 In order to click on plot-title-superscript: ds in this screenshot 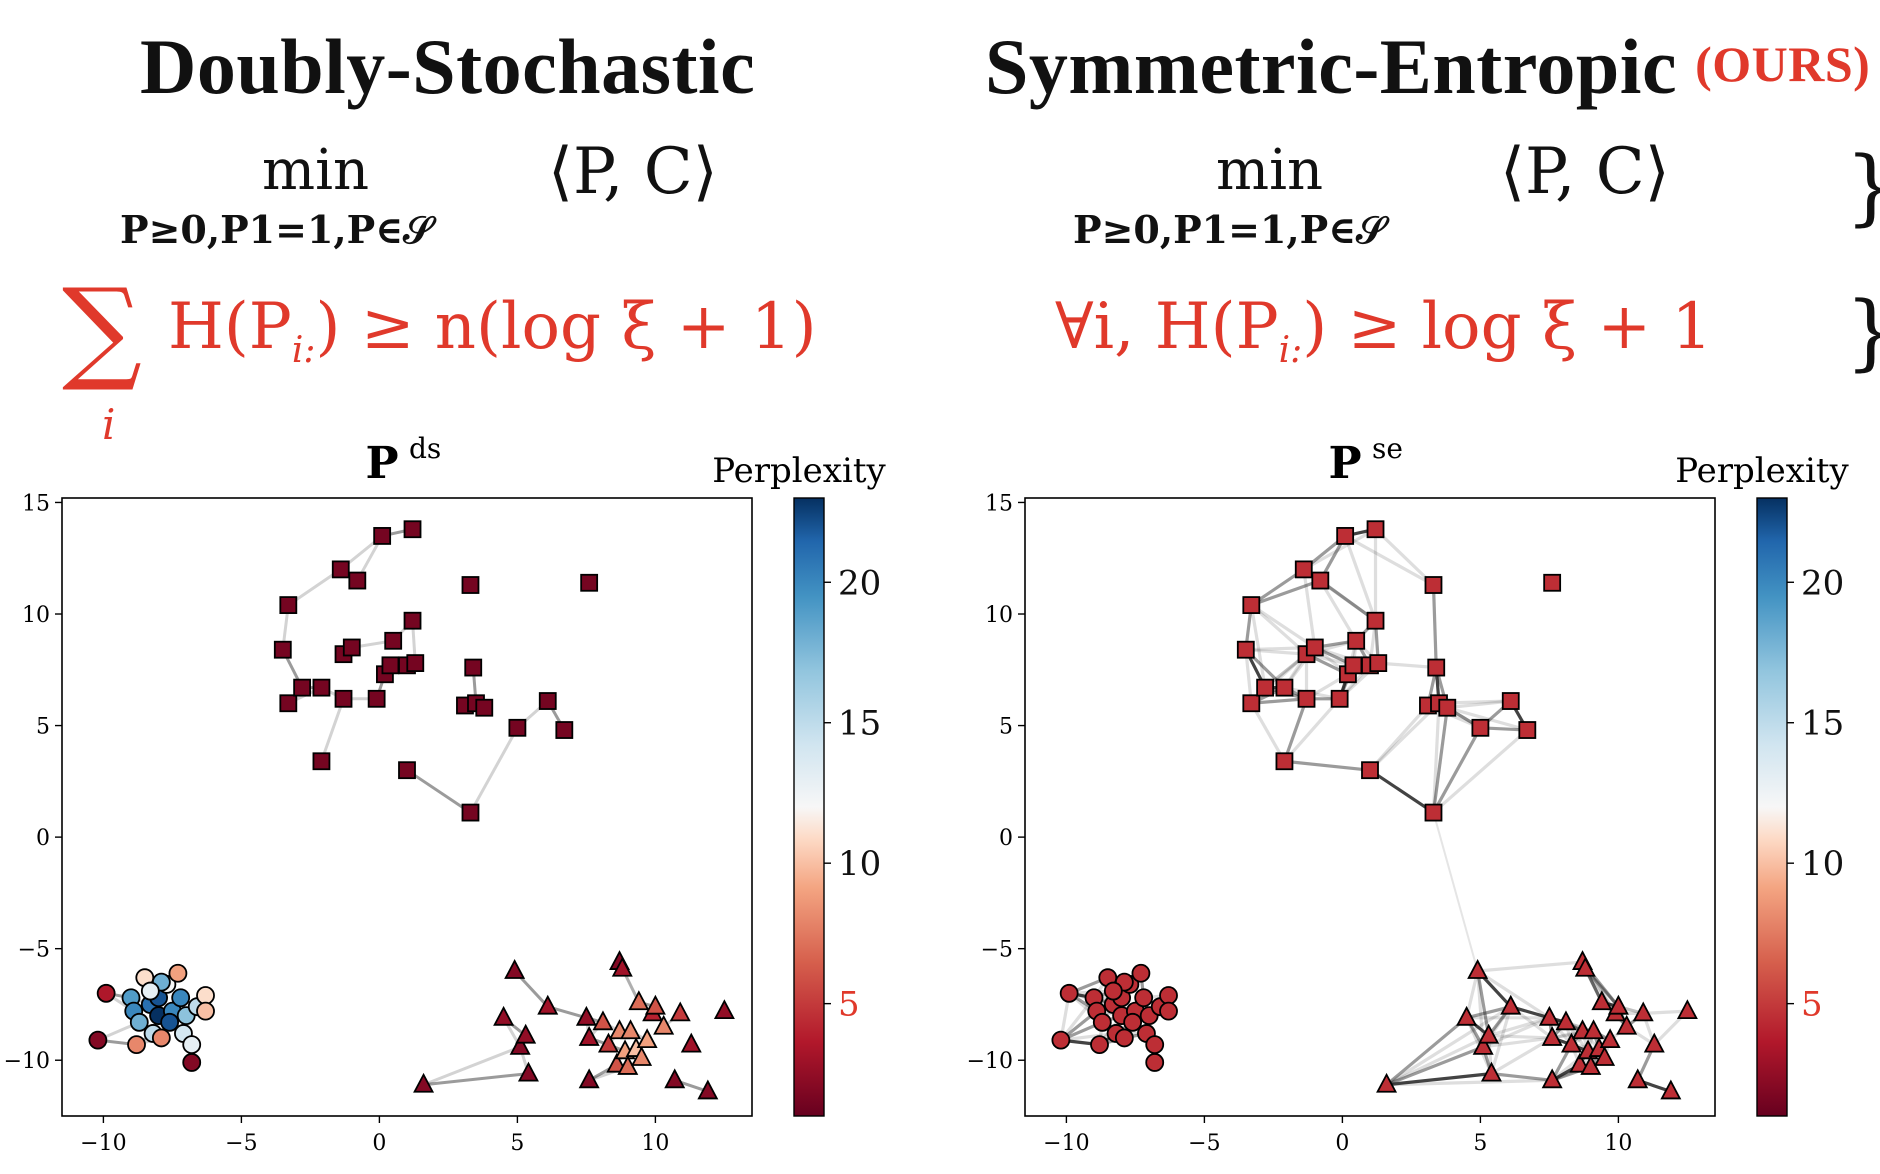, I will do `click(425, 448)`.